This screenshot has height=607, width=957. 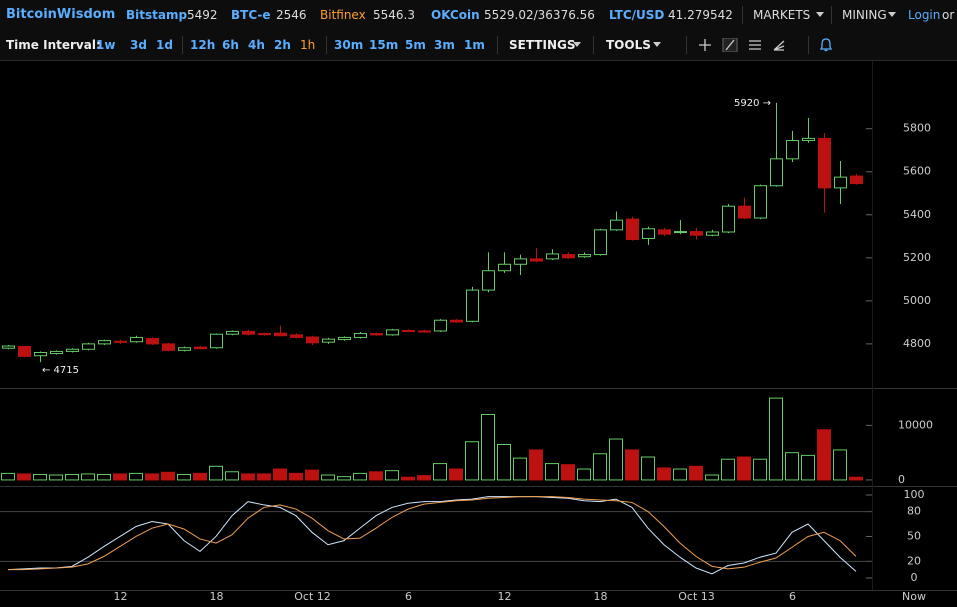 What do you see at coordinates (628, 45) in the screenshot?
I see `menu: TOOLS` at bounding box center [628, 45].